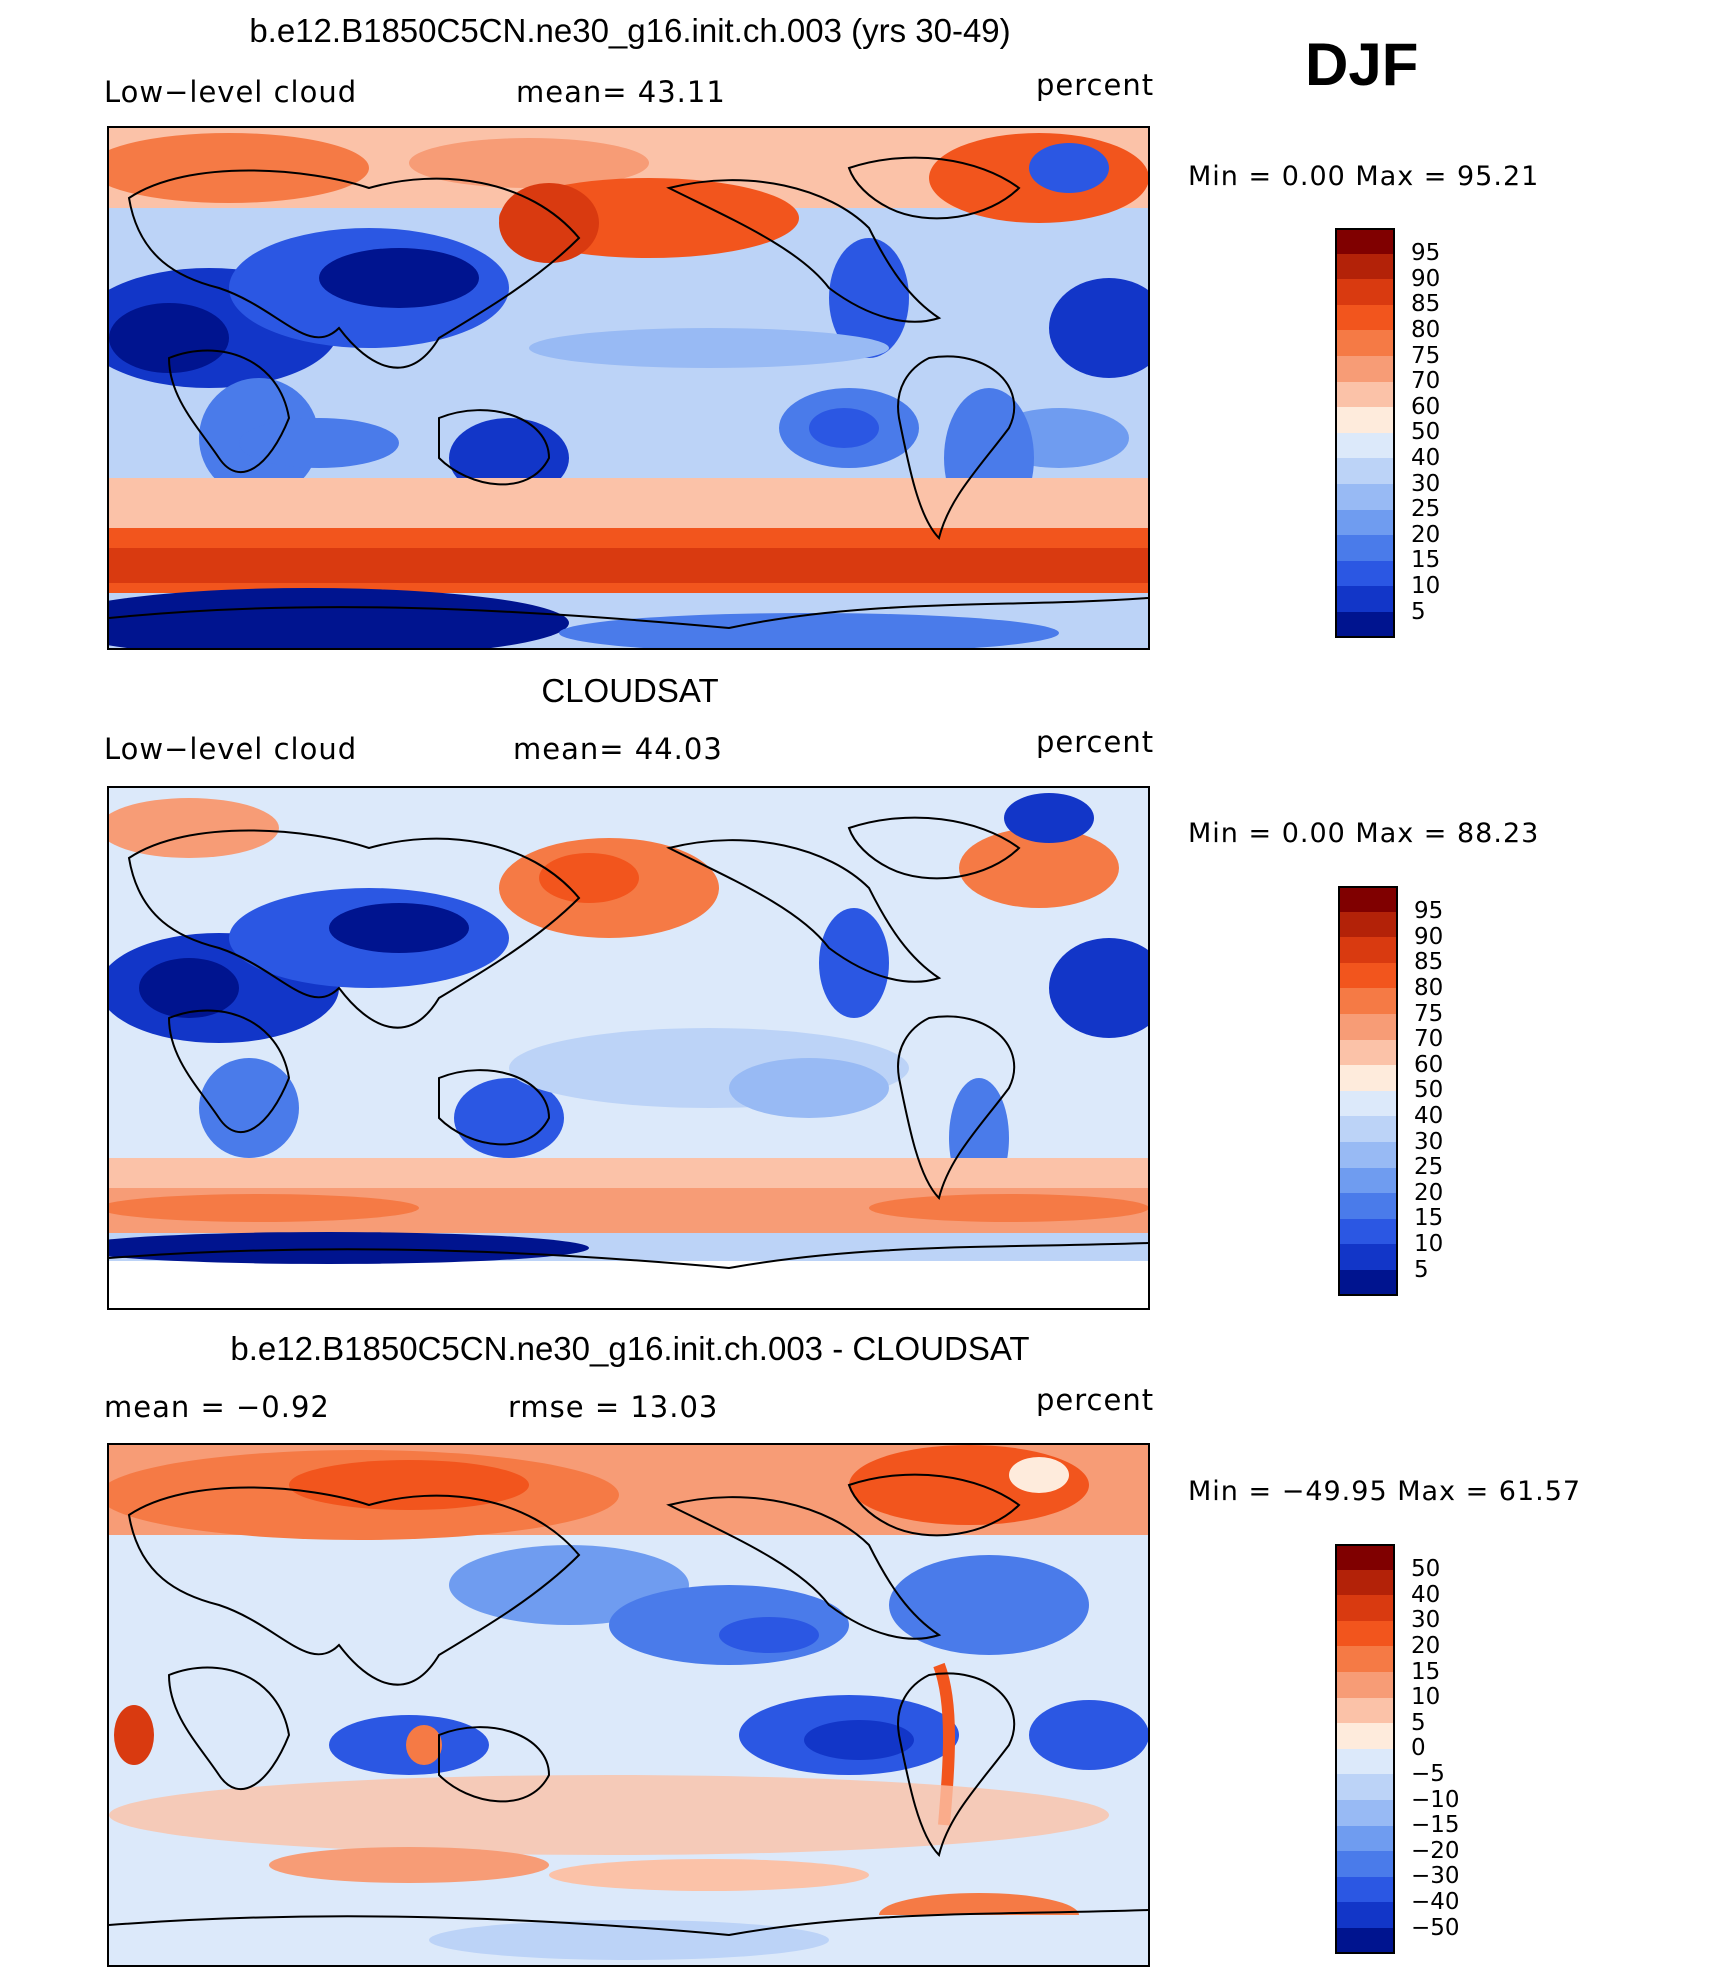 The image size is (1710, 1975). Describe the element at coordinates (1426, 304) in the screenshot. I see `colorbar-label: 85` at that location.